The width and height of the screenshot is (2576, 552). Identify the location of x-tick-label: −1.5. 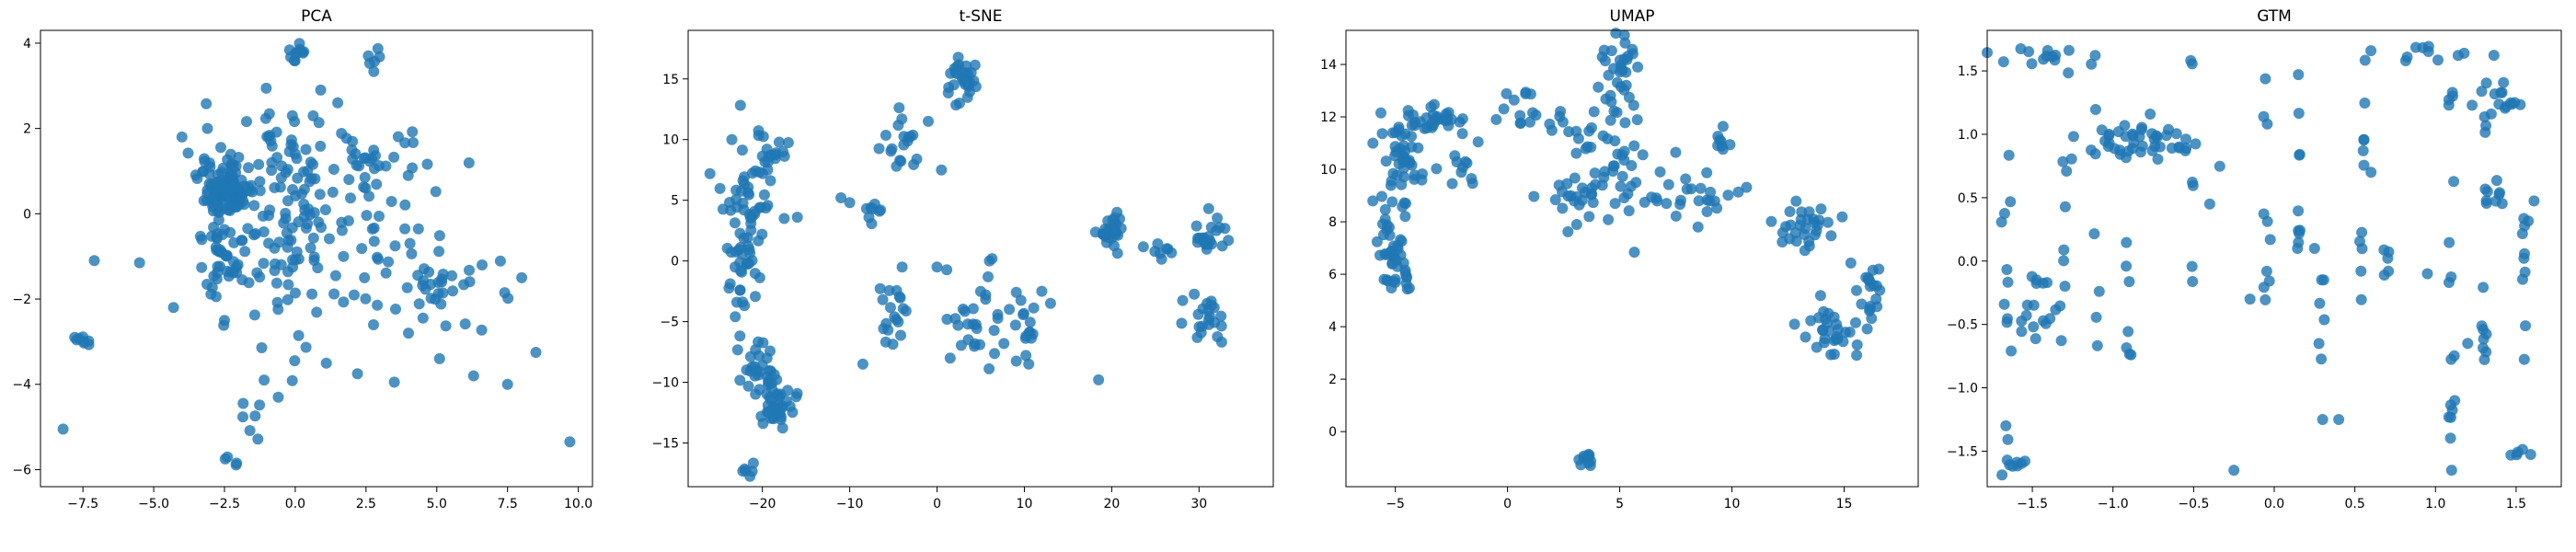
(2032, 504).